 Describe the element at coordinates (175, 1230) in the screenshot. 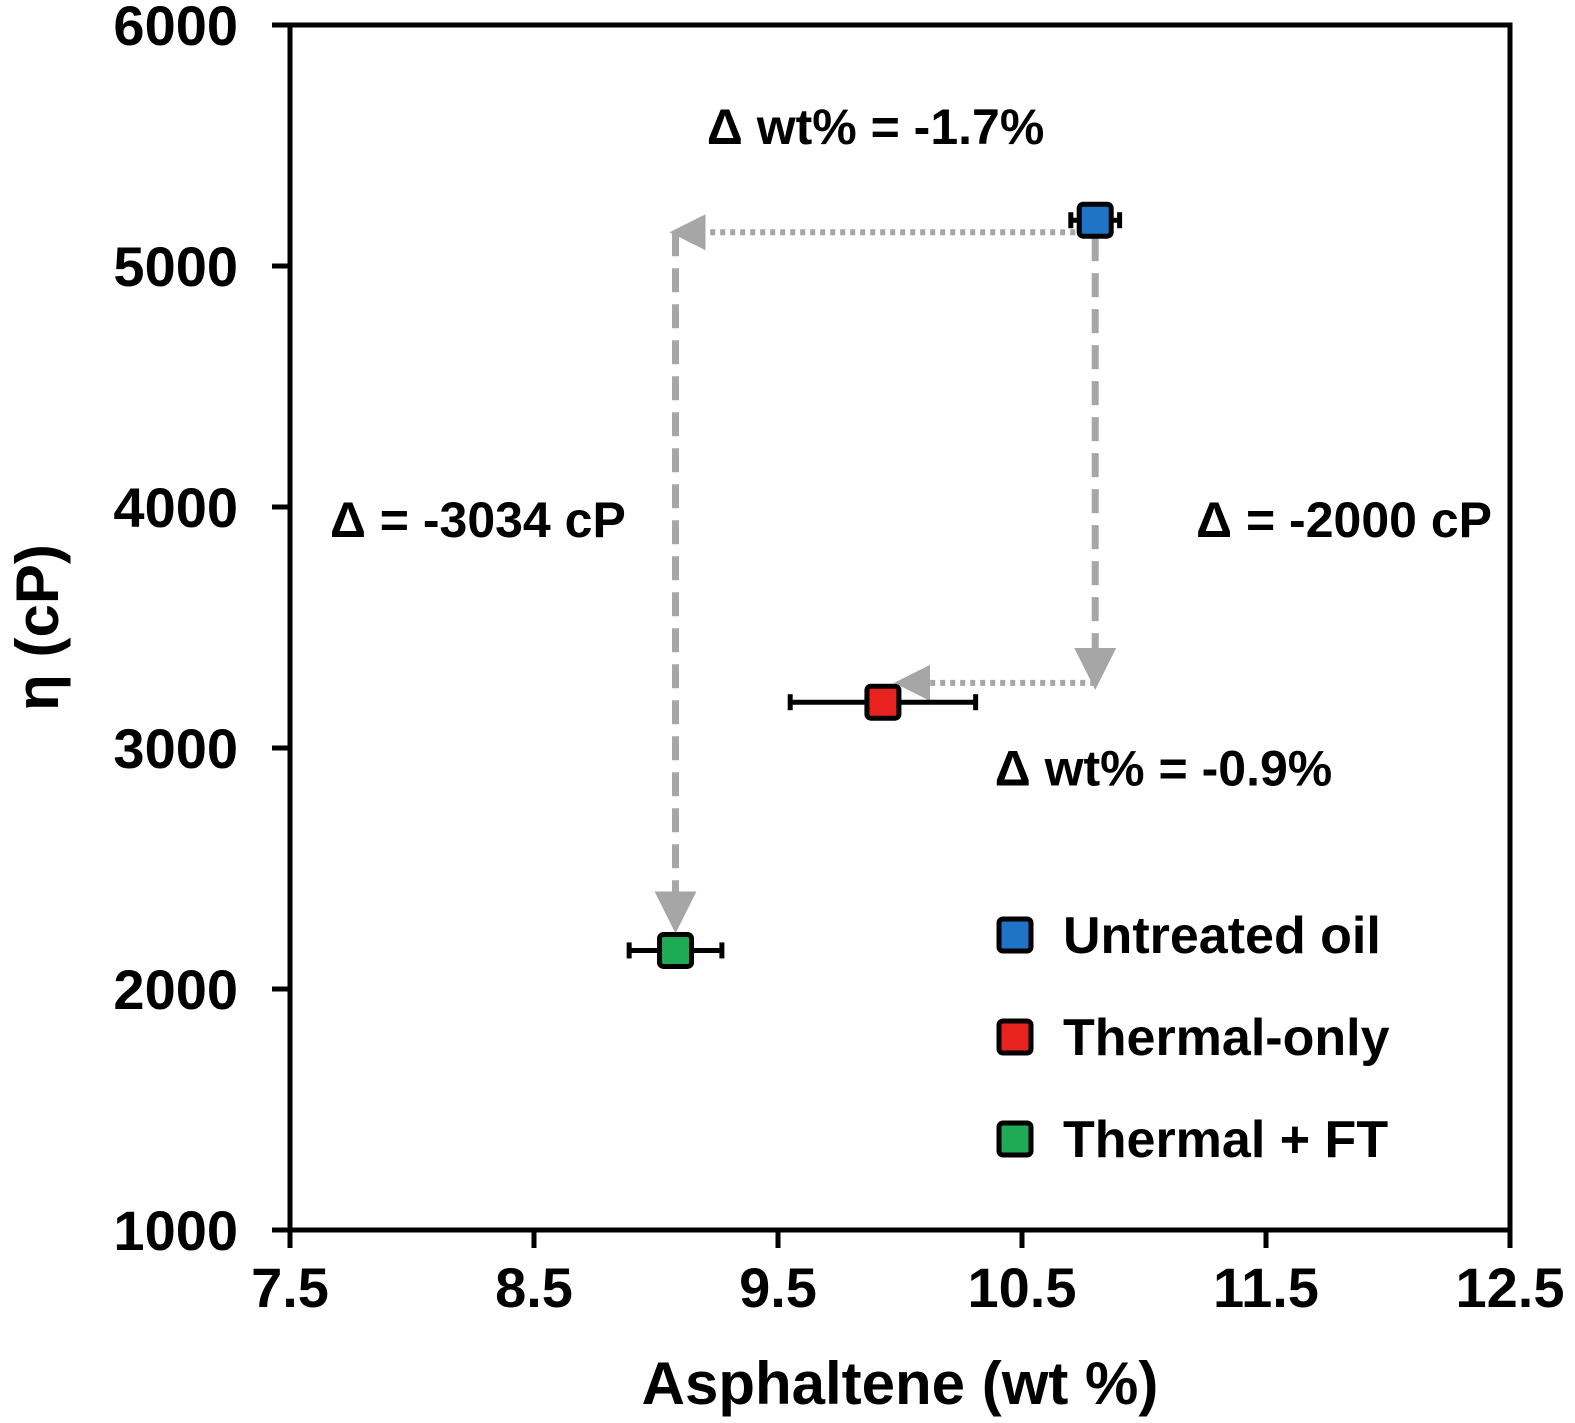

I see `y-tick-label: 1000` at that location.